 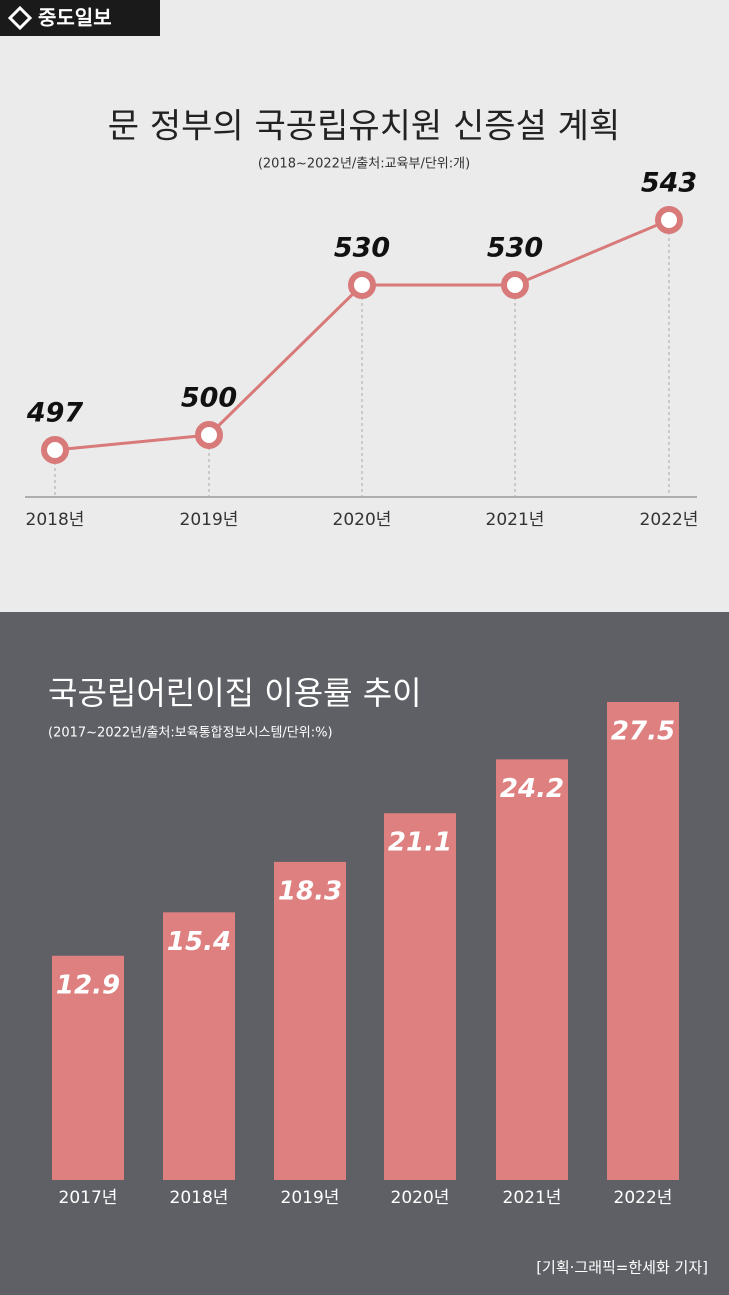 What do you see at coordinates (88, 1198) in the screenshot?
I see `x-tick-label: 2017년` at bounding box center [88, 1198].